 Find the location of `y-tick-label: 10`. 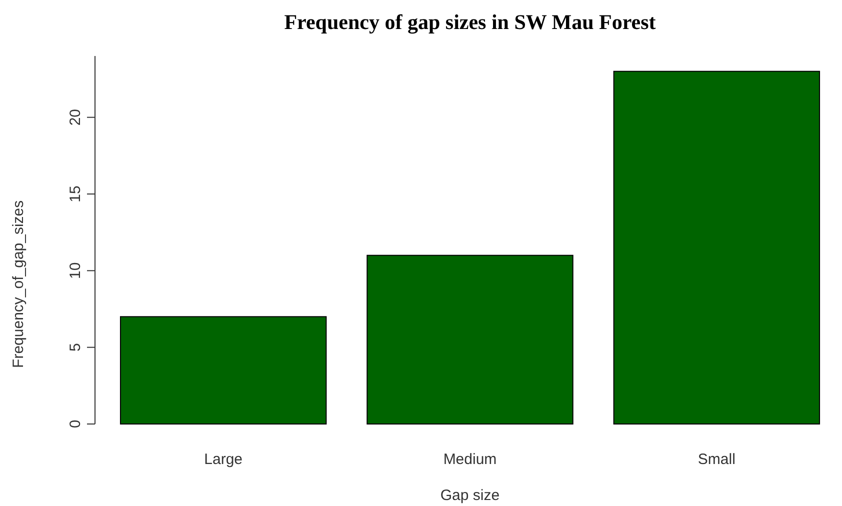

y-tick-label: 10 is located at coordinates (75, 271).